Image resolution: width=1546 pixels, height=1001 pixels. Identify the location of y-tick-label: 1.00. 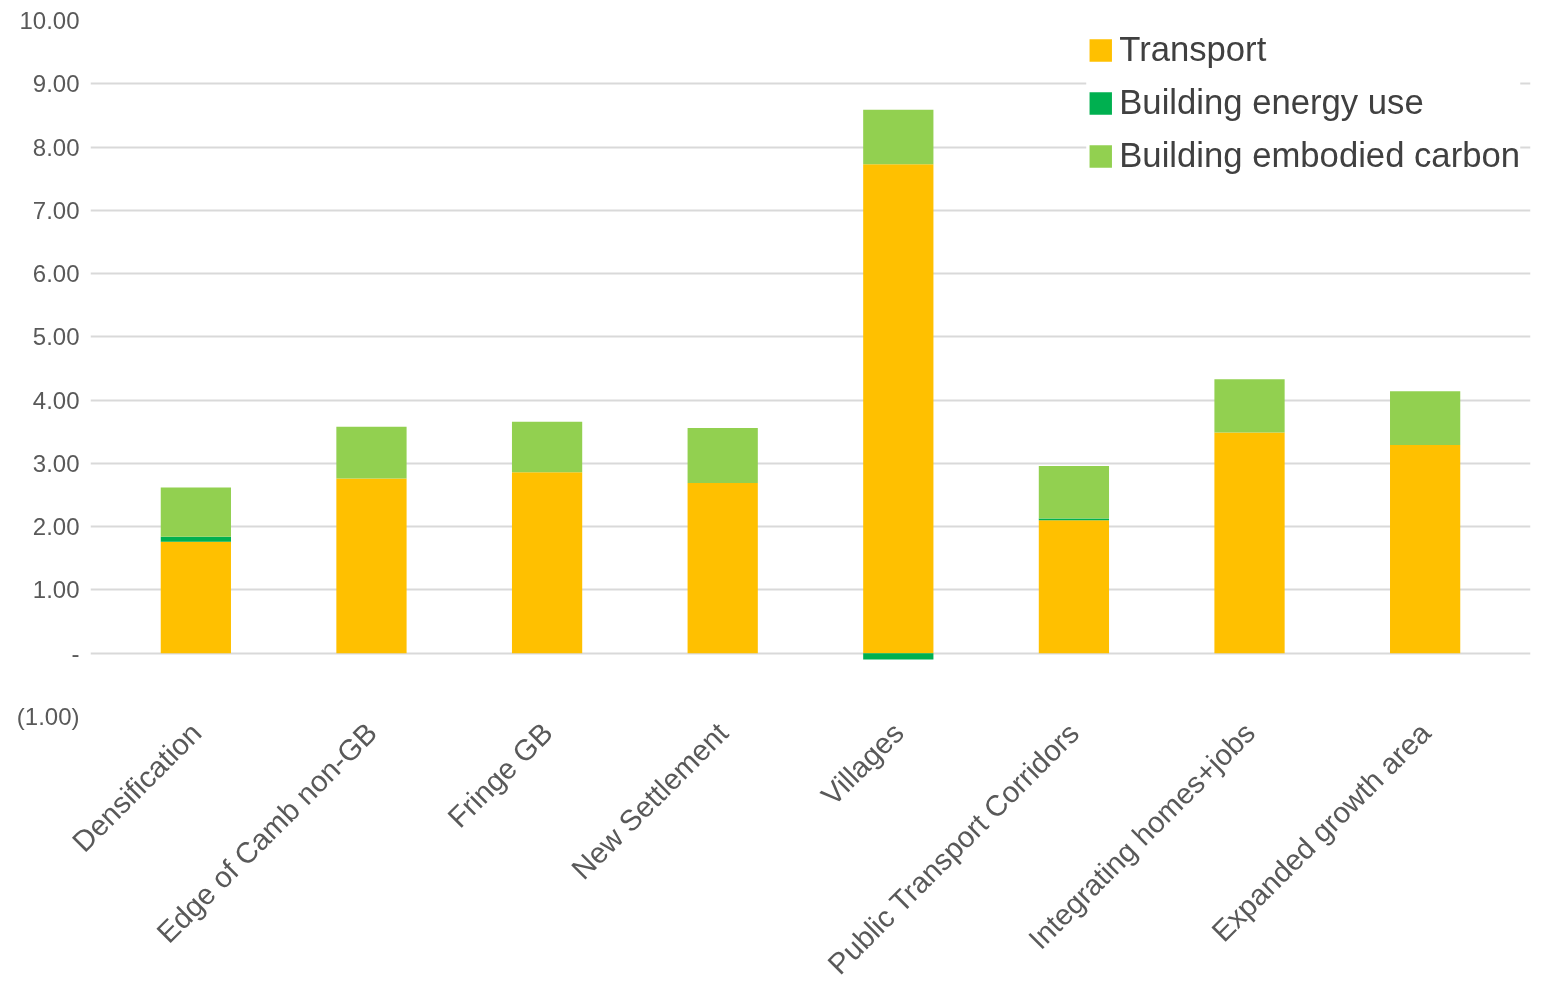
(56, 590).